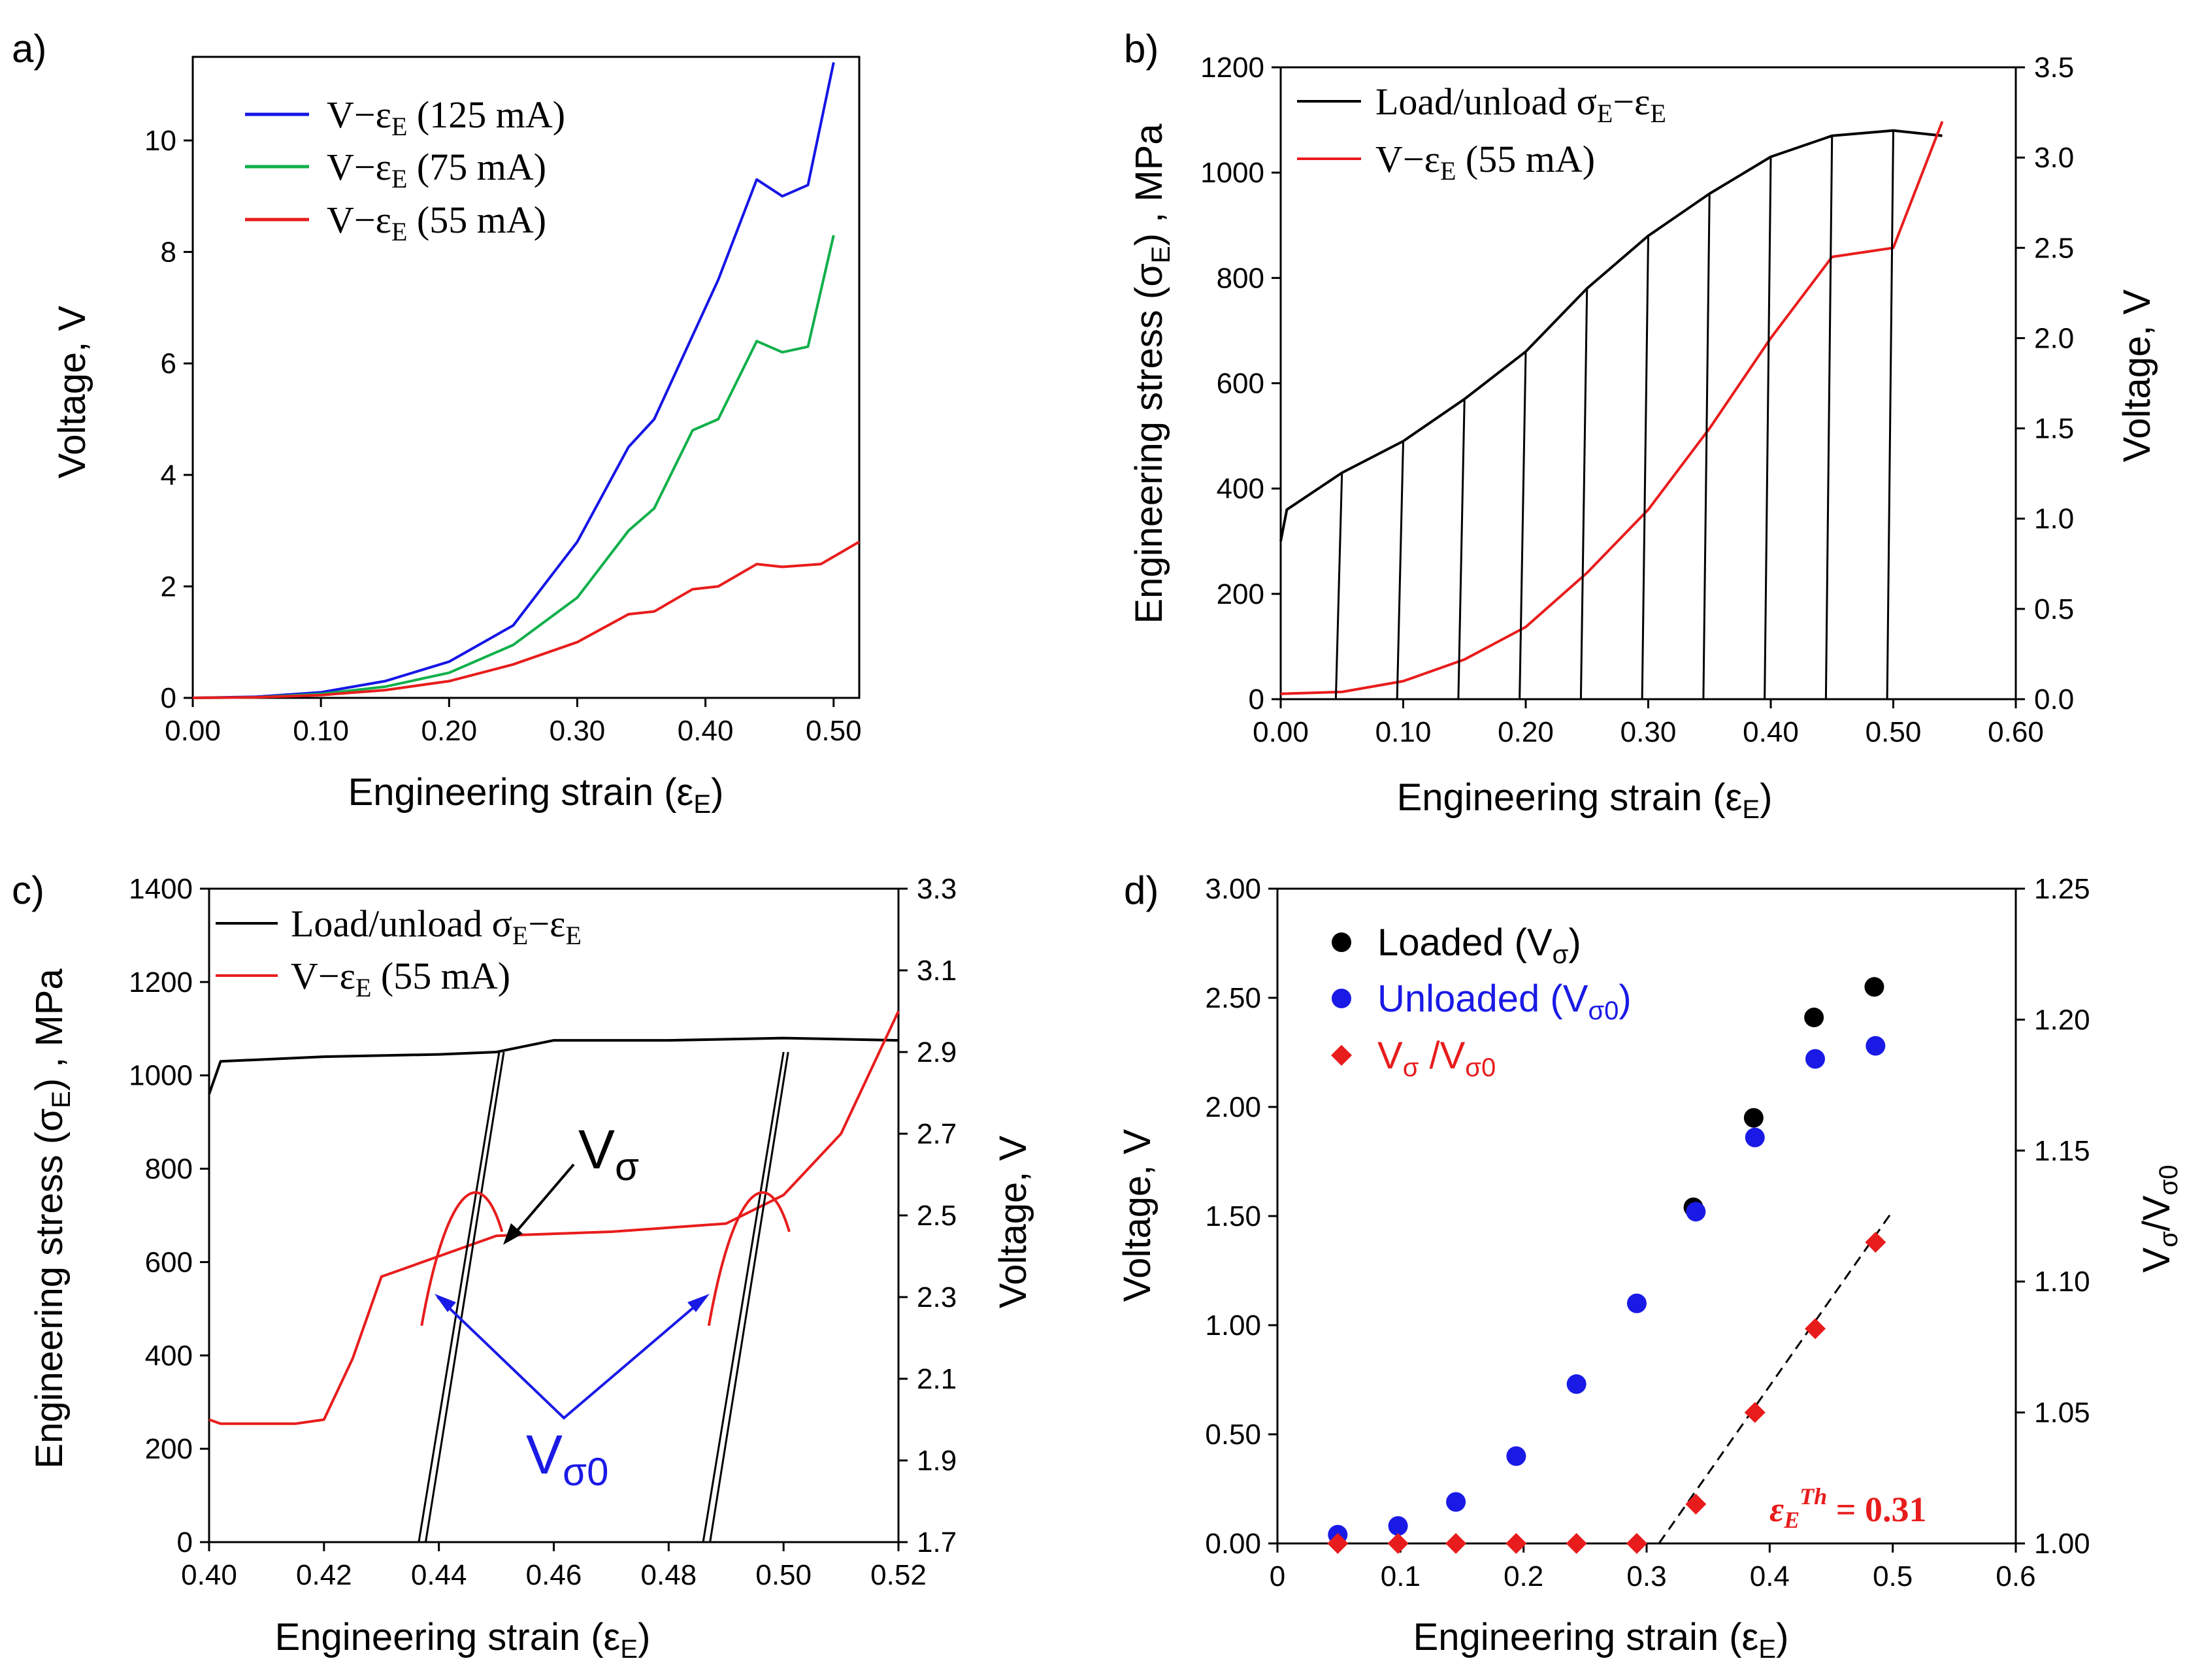  What do you see at coordinates (1646, 1576) in the screenshot?
I see `panel-d-xtick-label: 0.3` at bounding box center [1646, 1576].